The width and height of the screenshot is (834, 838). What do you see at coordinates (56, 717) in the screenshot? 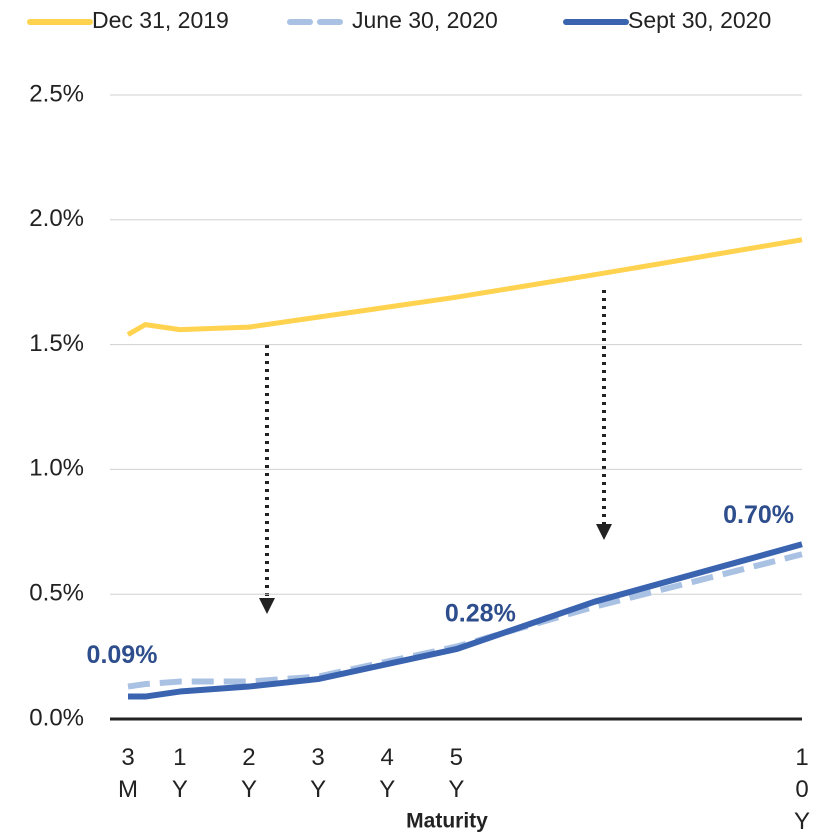
I see `y-tick-label: 0.0%` at bounding box center [56, 717].